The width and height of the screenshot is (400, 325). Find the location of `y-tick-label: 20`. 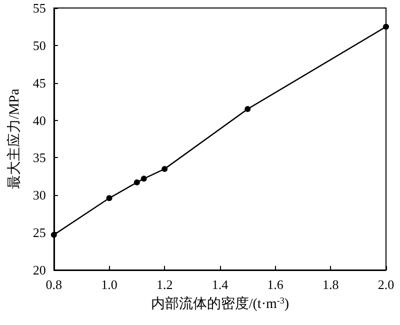

y-tick-label: 20 is located at coordinates (39, 270).